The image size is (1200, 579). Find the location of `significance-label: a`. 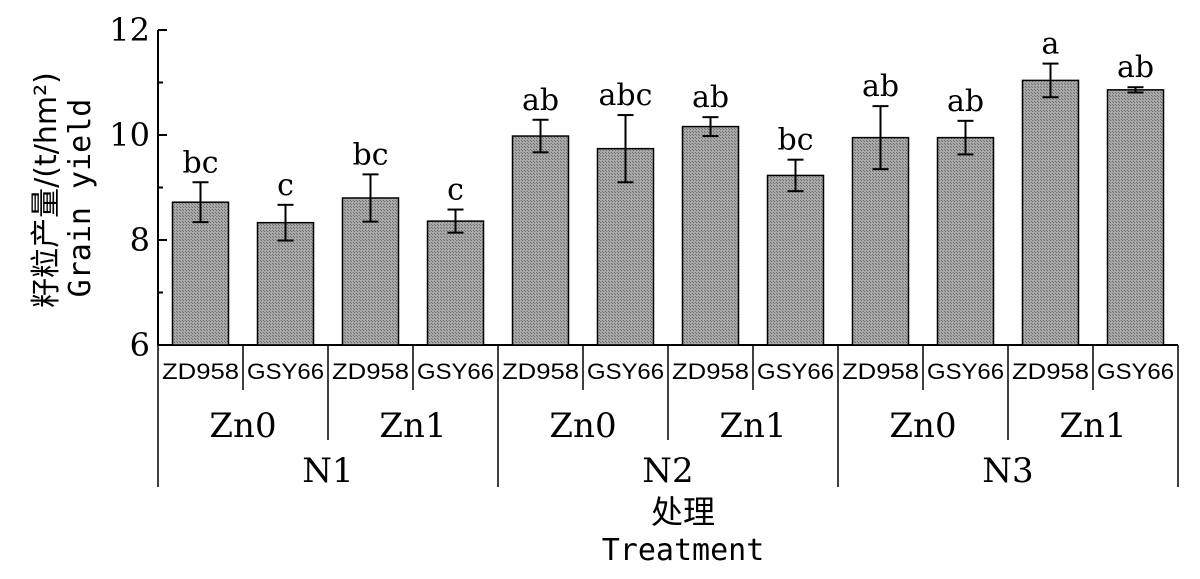

significance-label: a is located at coordinates (1051, 44).